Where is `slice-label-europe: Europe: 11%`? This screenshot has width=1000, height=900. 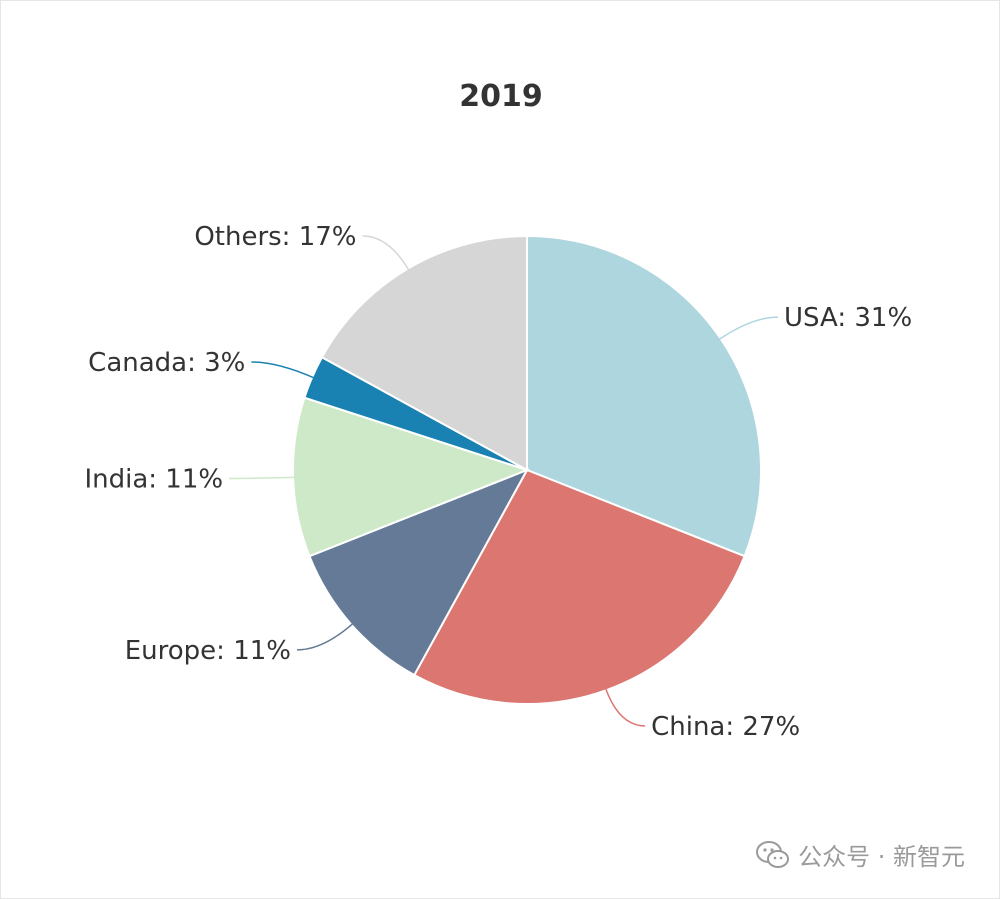 slice-label-europe: Europe: 11% is located at coordinates (208, 651).